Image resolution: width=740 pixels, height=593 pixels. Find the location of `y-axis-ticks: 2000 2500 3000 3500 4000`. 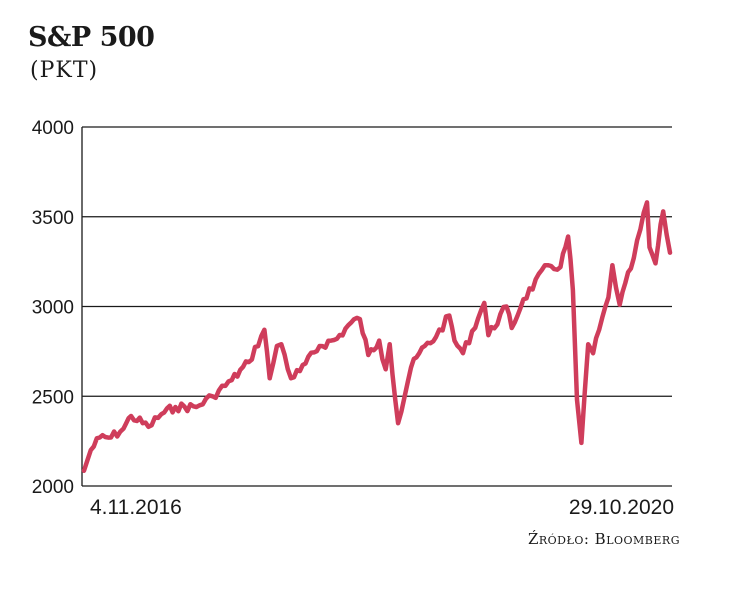

y-axis-ticks: 2000 2500 3000 3500 4000 is located at coordinates (53, 308).